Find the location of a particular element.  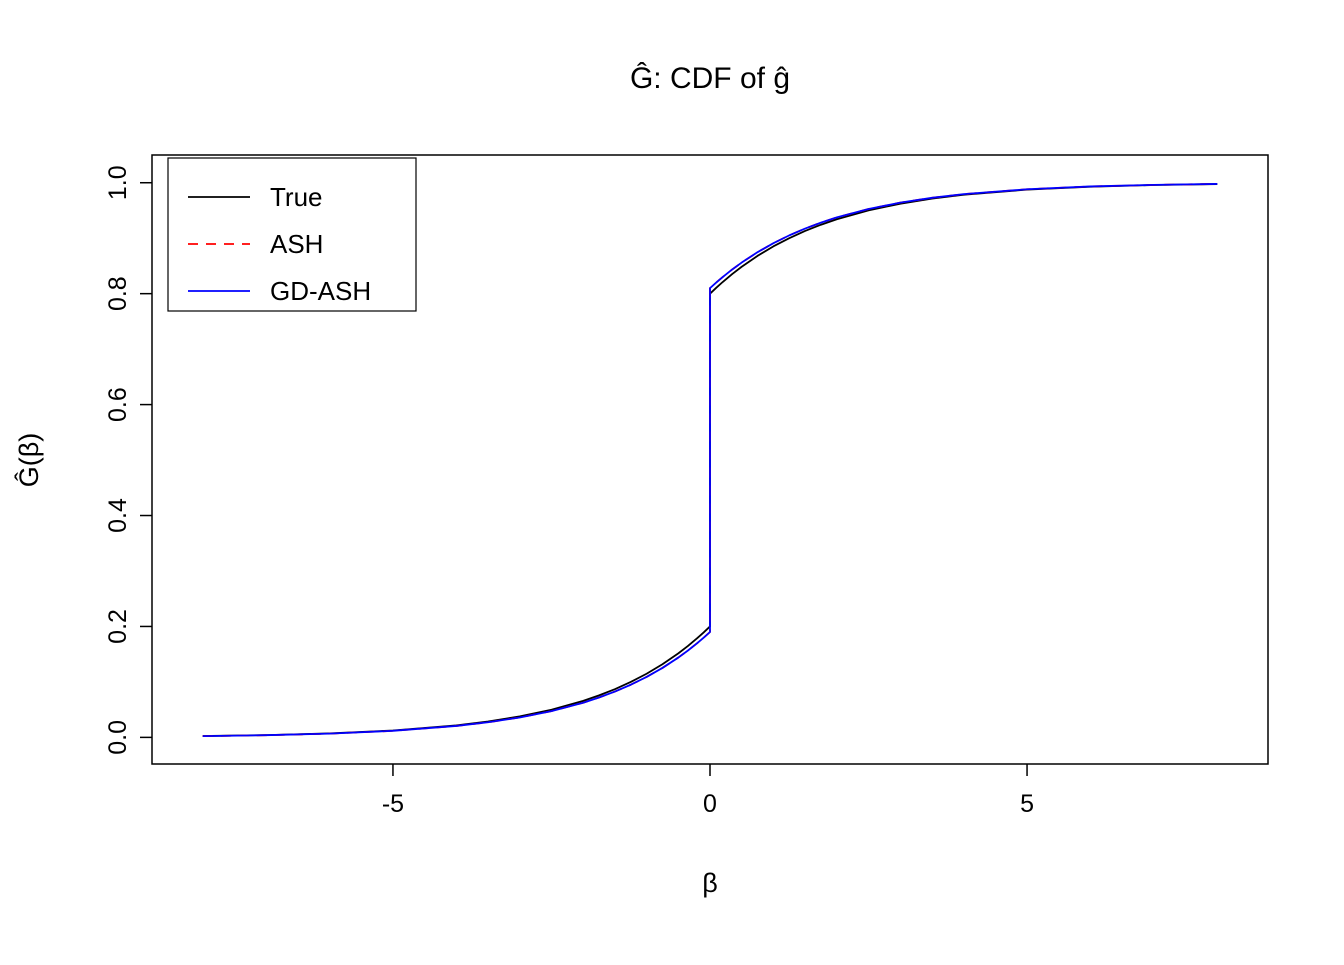

x-tick-label: 5 is located at coordinates (1027, 804).